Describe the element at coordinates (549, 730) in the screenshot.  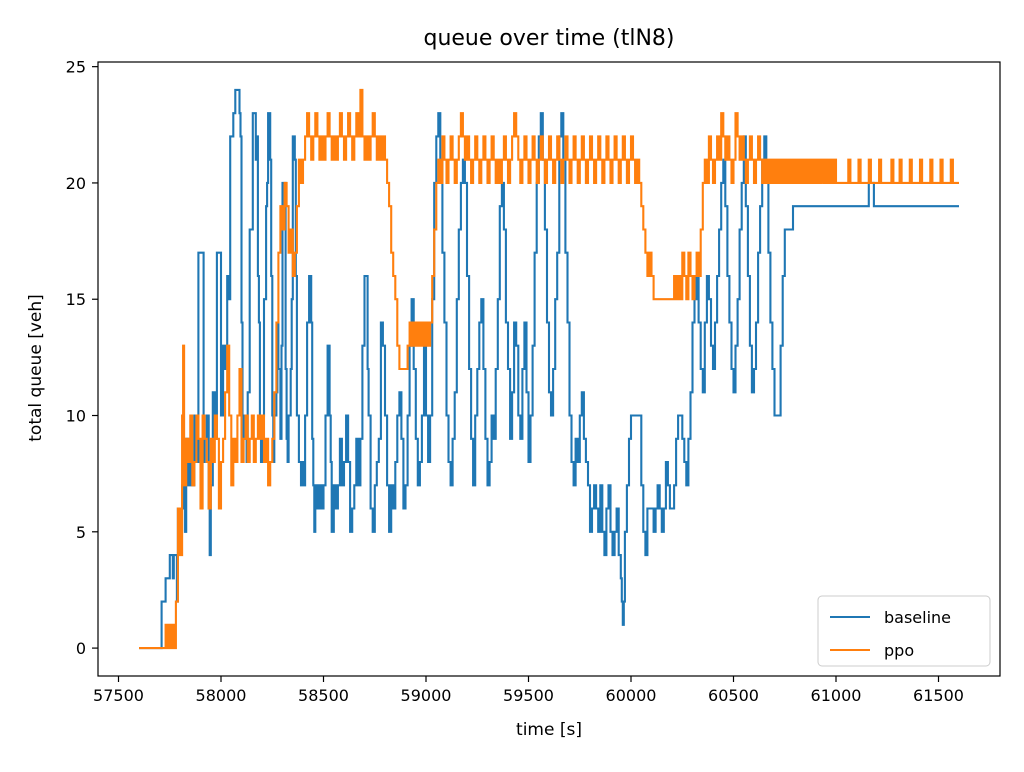
I see `x-axis-label: time [s]` at that location.